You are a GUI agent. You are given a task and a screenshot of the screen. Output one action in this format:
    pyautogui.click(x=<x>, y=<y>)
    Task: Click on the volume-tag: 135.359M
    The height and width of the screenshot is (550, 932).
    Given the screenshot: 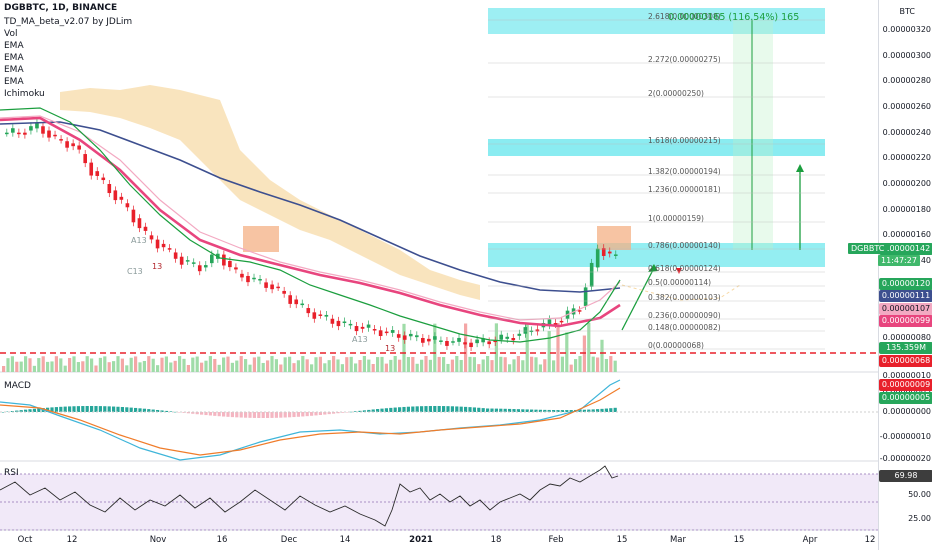 What is the action you would take?
    pyautogui.click(x=905, y=348)
    